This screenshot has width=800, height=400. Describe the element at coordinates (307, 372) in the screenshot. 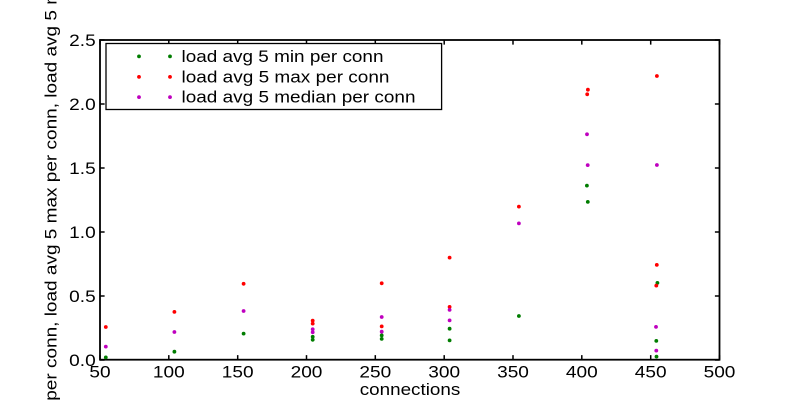

I see `svg-text: 200` at that location.